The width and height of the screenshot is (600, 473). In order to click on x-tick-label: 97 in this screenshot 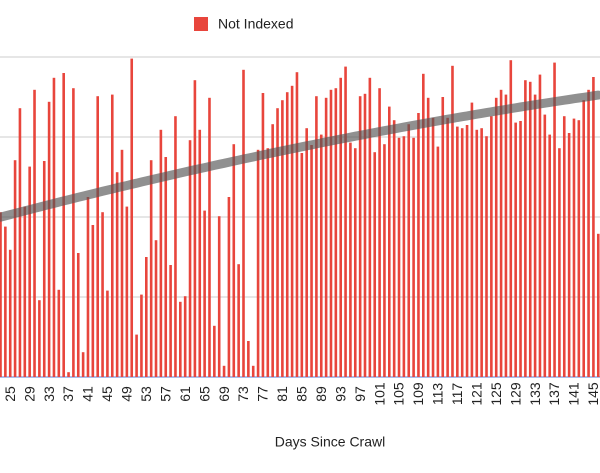, I will do `click(360, 394)`.